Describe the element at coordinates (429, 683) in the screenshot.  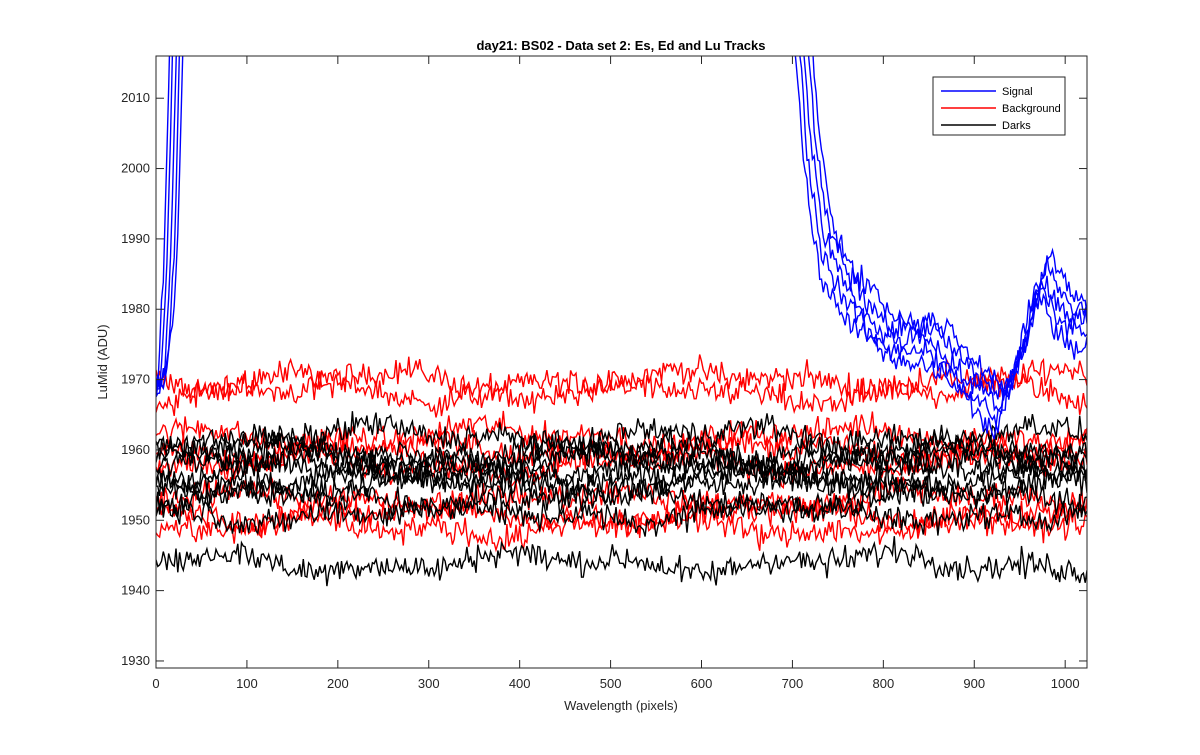
I see `x-tick-label: 300` at that location.